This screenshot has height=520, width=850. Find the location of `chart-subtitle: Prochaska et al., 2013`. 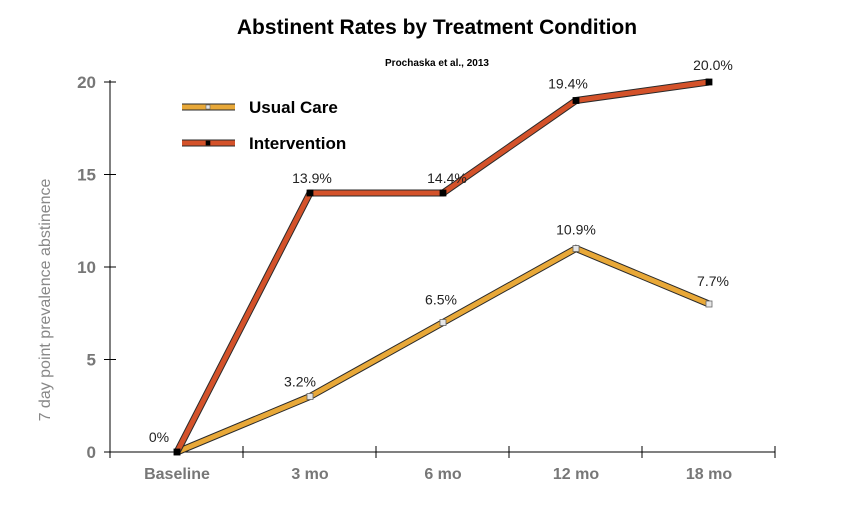

chart-subtitle: Prochaska et al., 2013 is located at coordinates (437, 63).